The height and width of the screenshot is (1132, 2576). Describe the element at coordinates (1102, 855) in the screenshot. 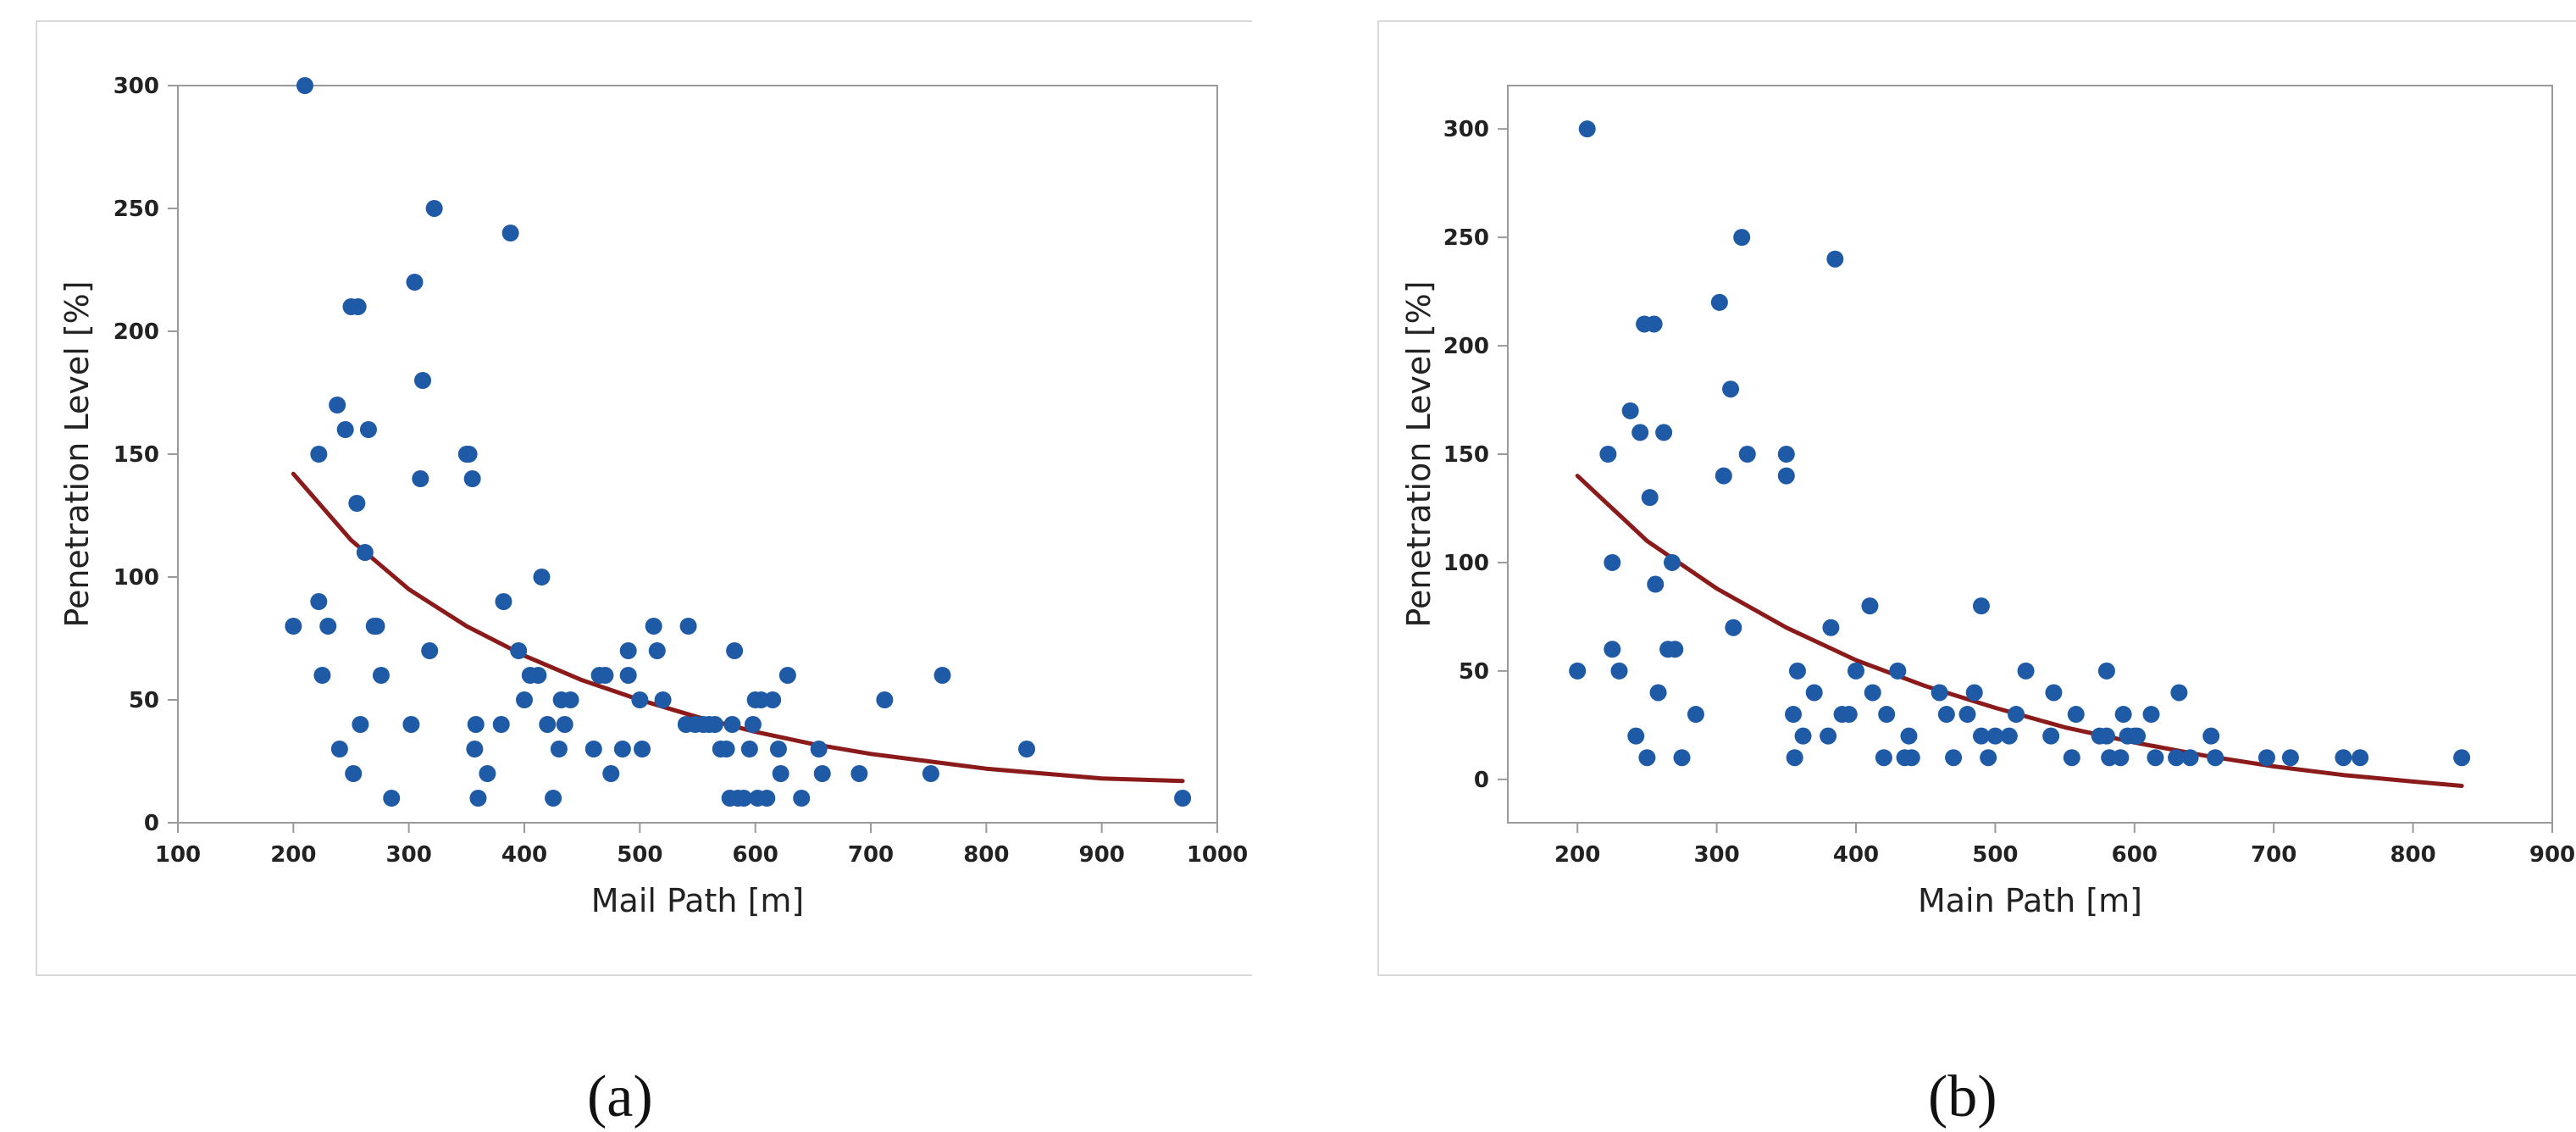

I see `x-tick-label: 900` at that location.